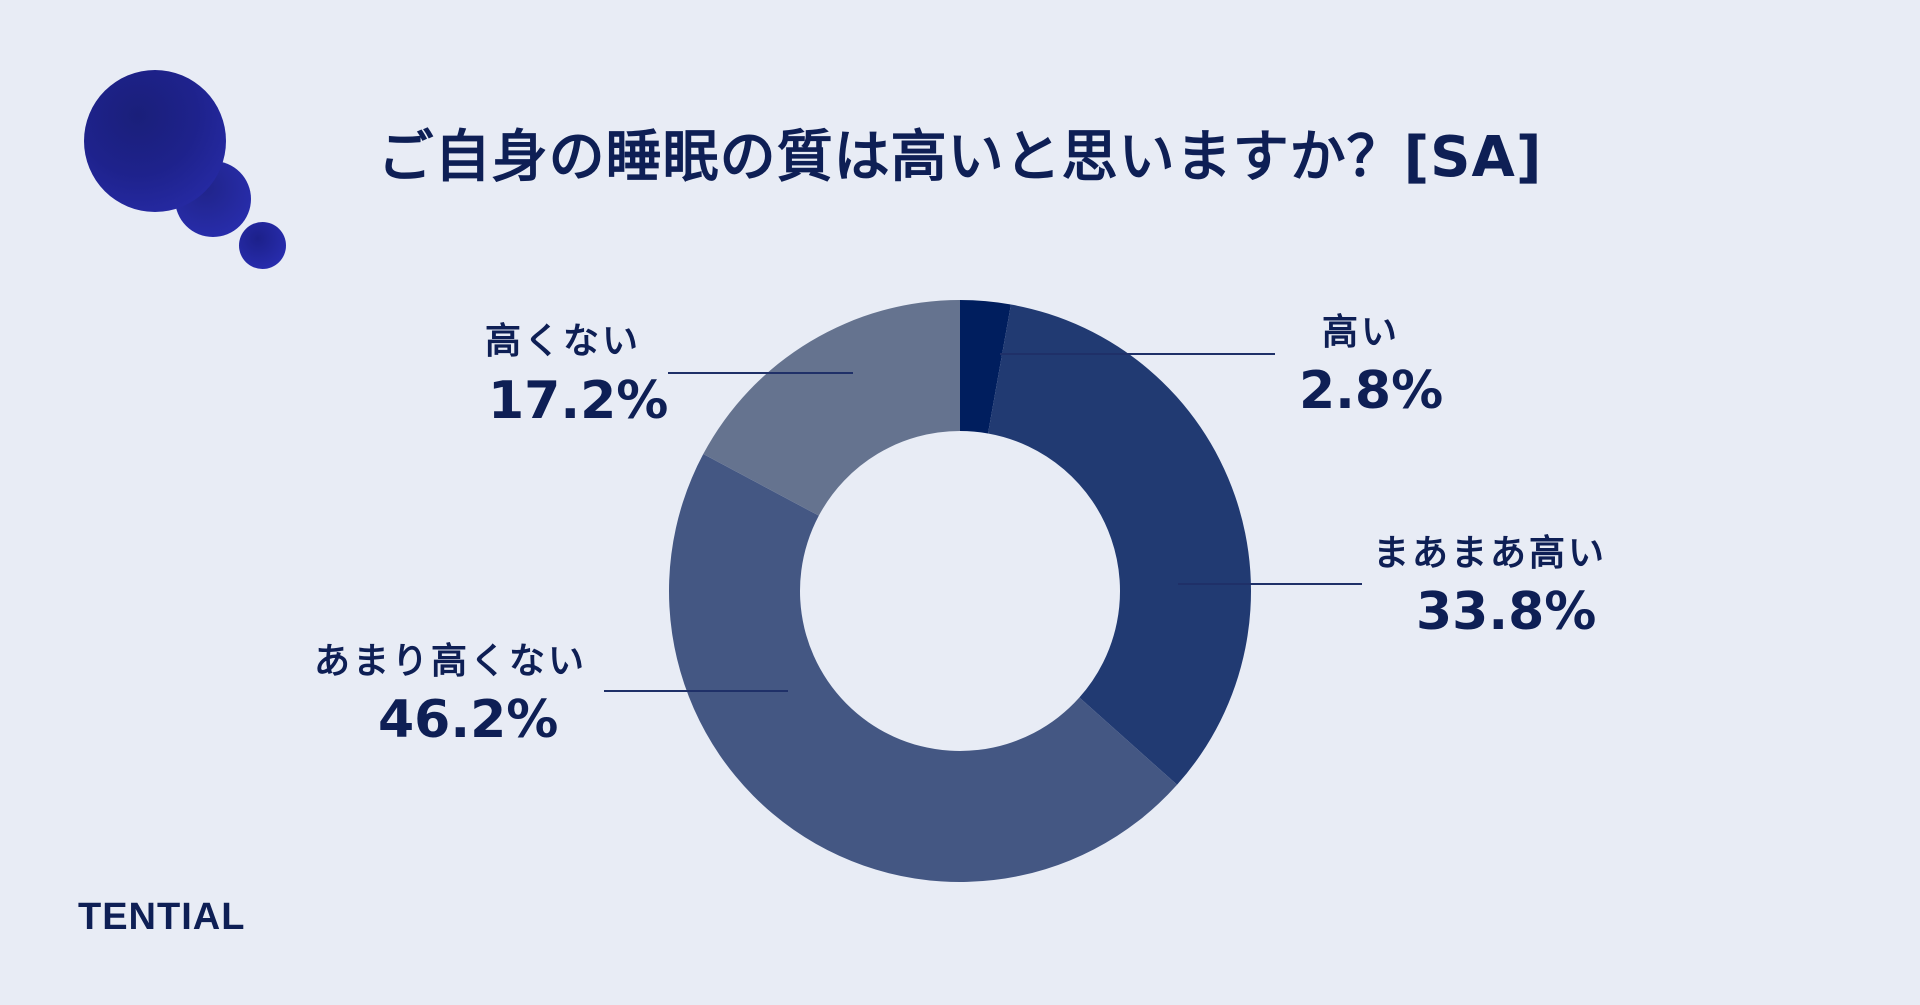  I want to click on slice-label-takai: 高い, so click(1361, 332).